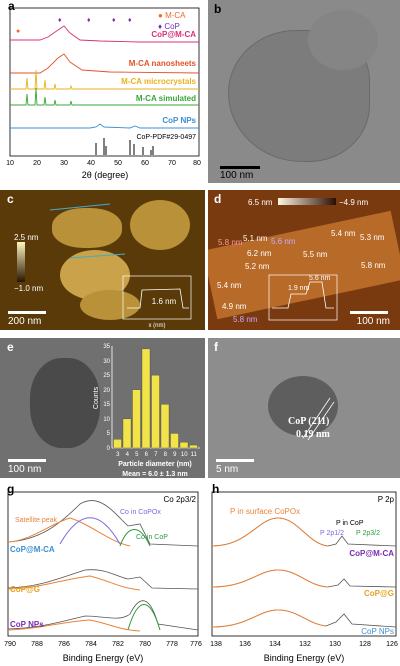 The height and width of the screenshot is (666, 400). I want to click on svg-text: 128, so click(365, 644).